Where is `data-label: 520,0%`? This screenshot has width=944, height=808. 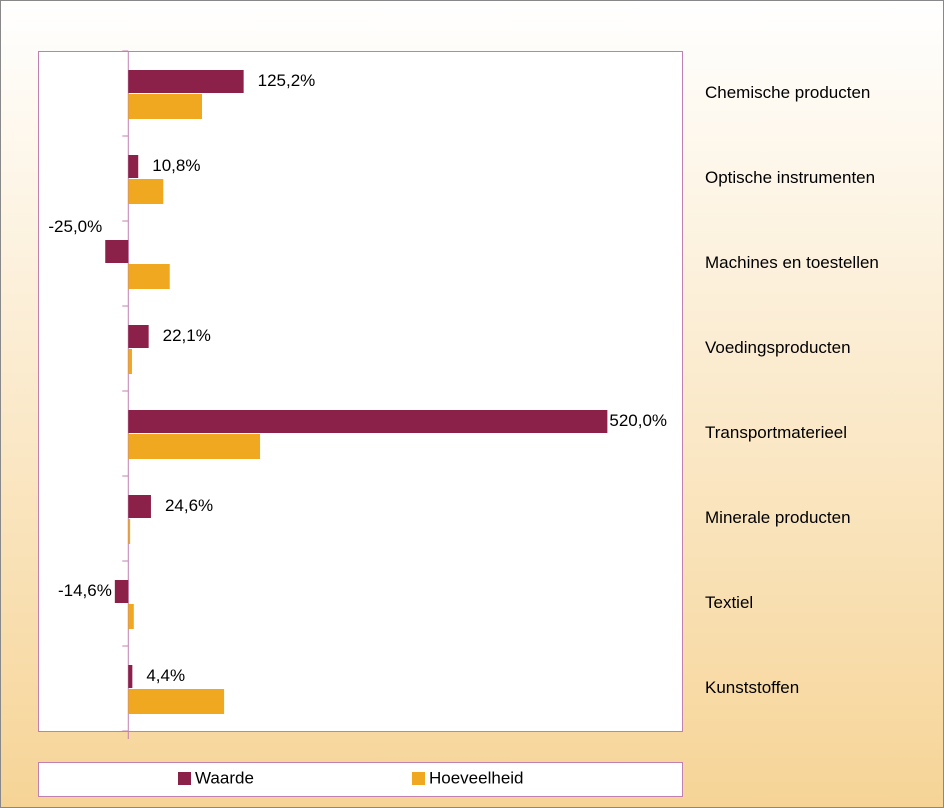 data-label: 520,0% is located at coordinates (638, 420).